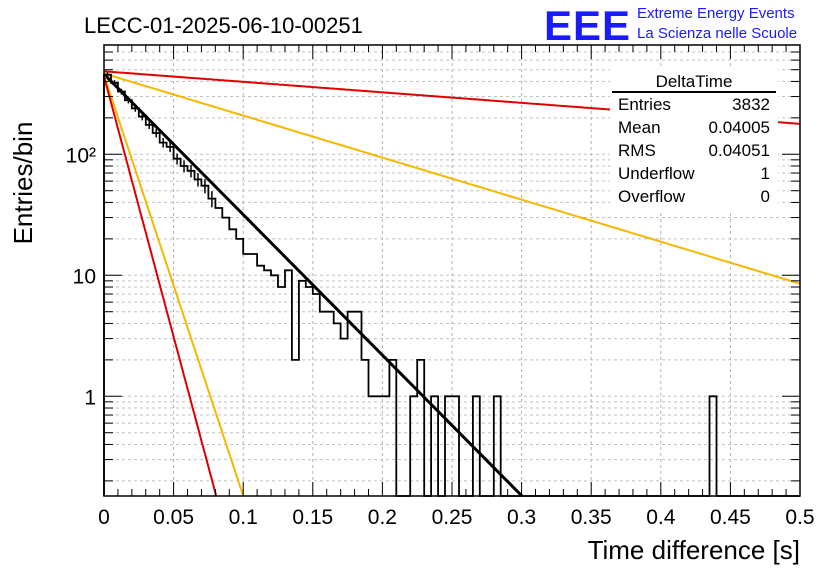 This screenshot has height=577, width=836. Describe the element at coordinates (243, 517) in the screenshot. I see `x-tick-label: 0.1` at that location.